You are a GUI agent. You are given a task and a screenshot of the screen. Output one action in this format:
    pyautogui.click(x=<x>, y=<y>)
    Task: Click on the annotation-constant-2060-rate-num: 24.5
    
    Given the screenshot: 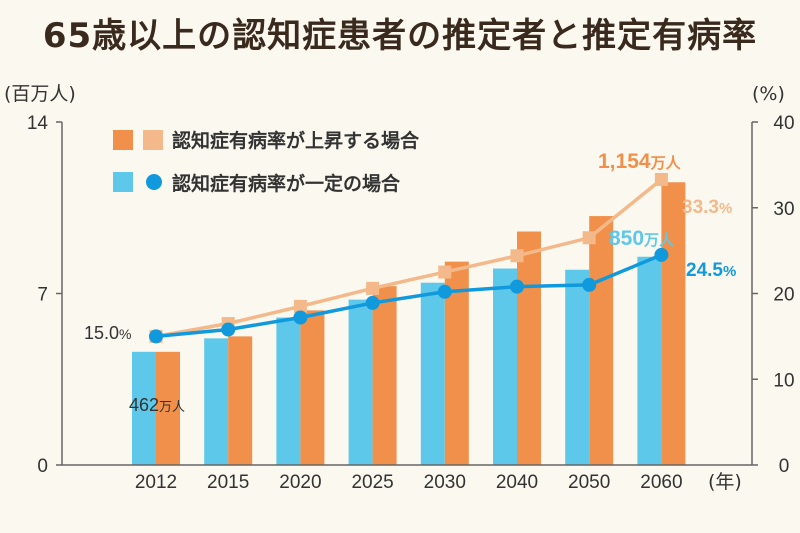 What is the action you would take?
    pyautogui.click(x=704, y=270)
    